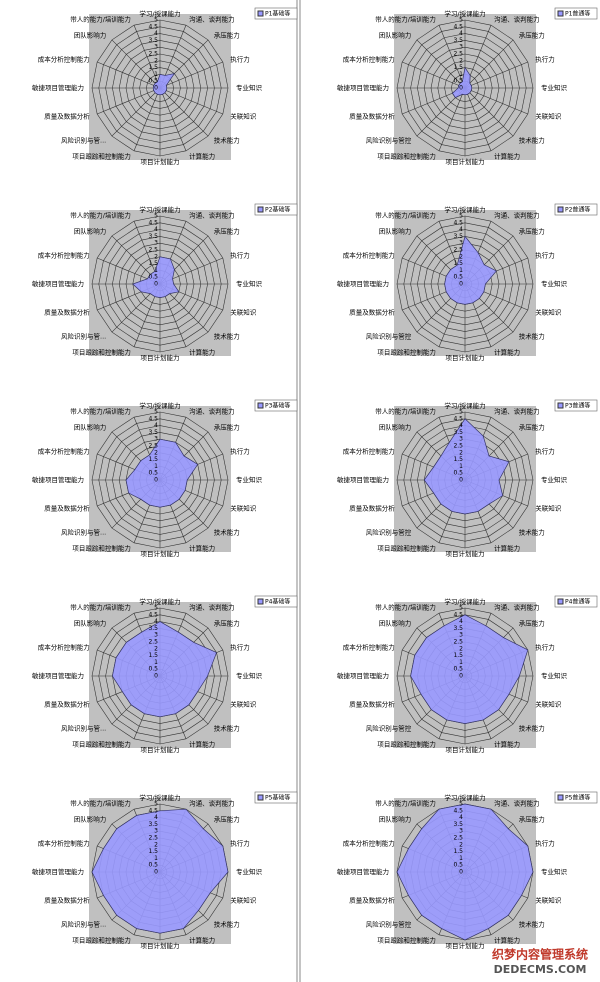 This screenshot has width=600, height=982. I want to click on watermark-title: 织梦内容管理系统, so click(540, 954).